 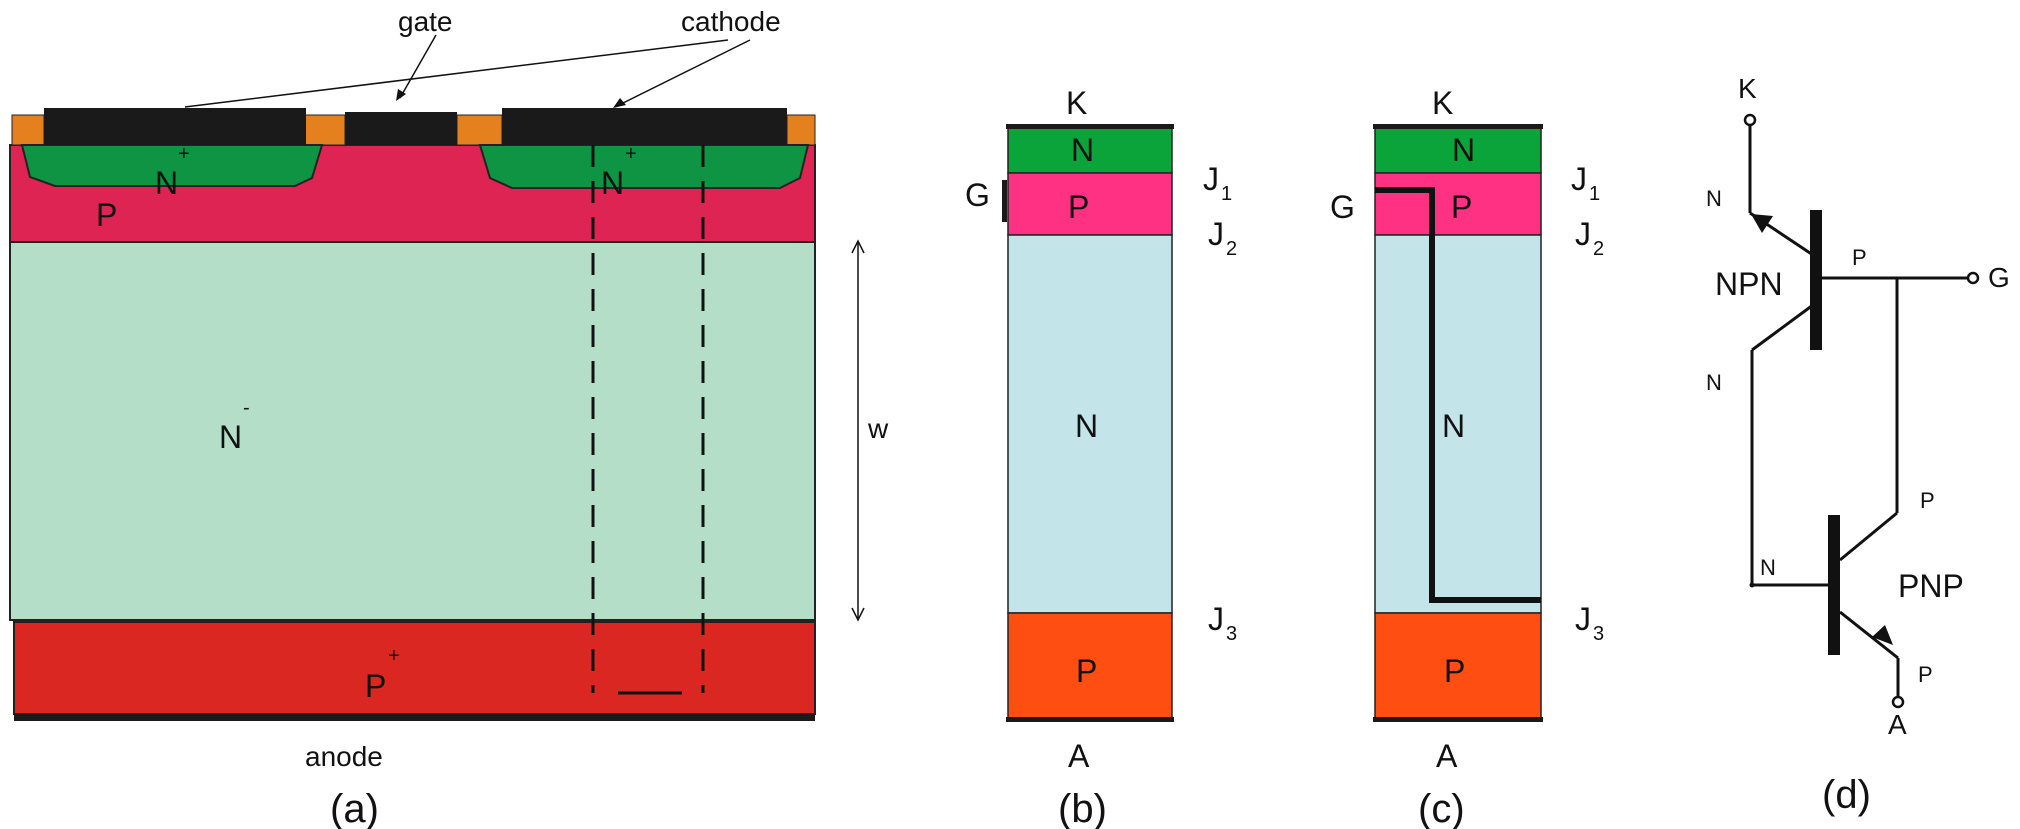 I want to click on anode-metal, so click(x=414, y=717).